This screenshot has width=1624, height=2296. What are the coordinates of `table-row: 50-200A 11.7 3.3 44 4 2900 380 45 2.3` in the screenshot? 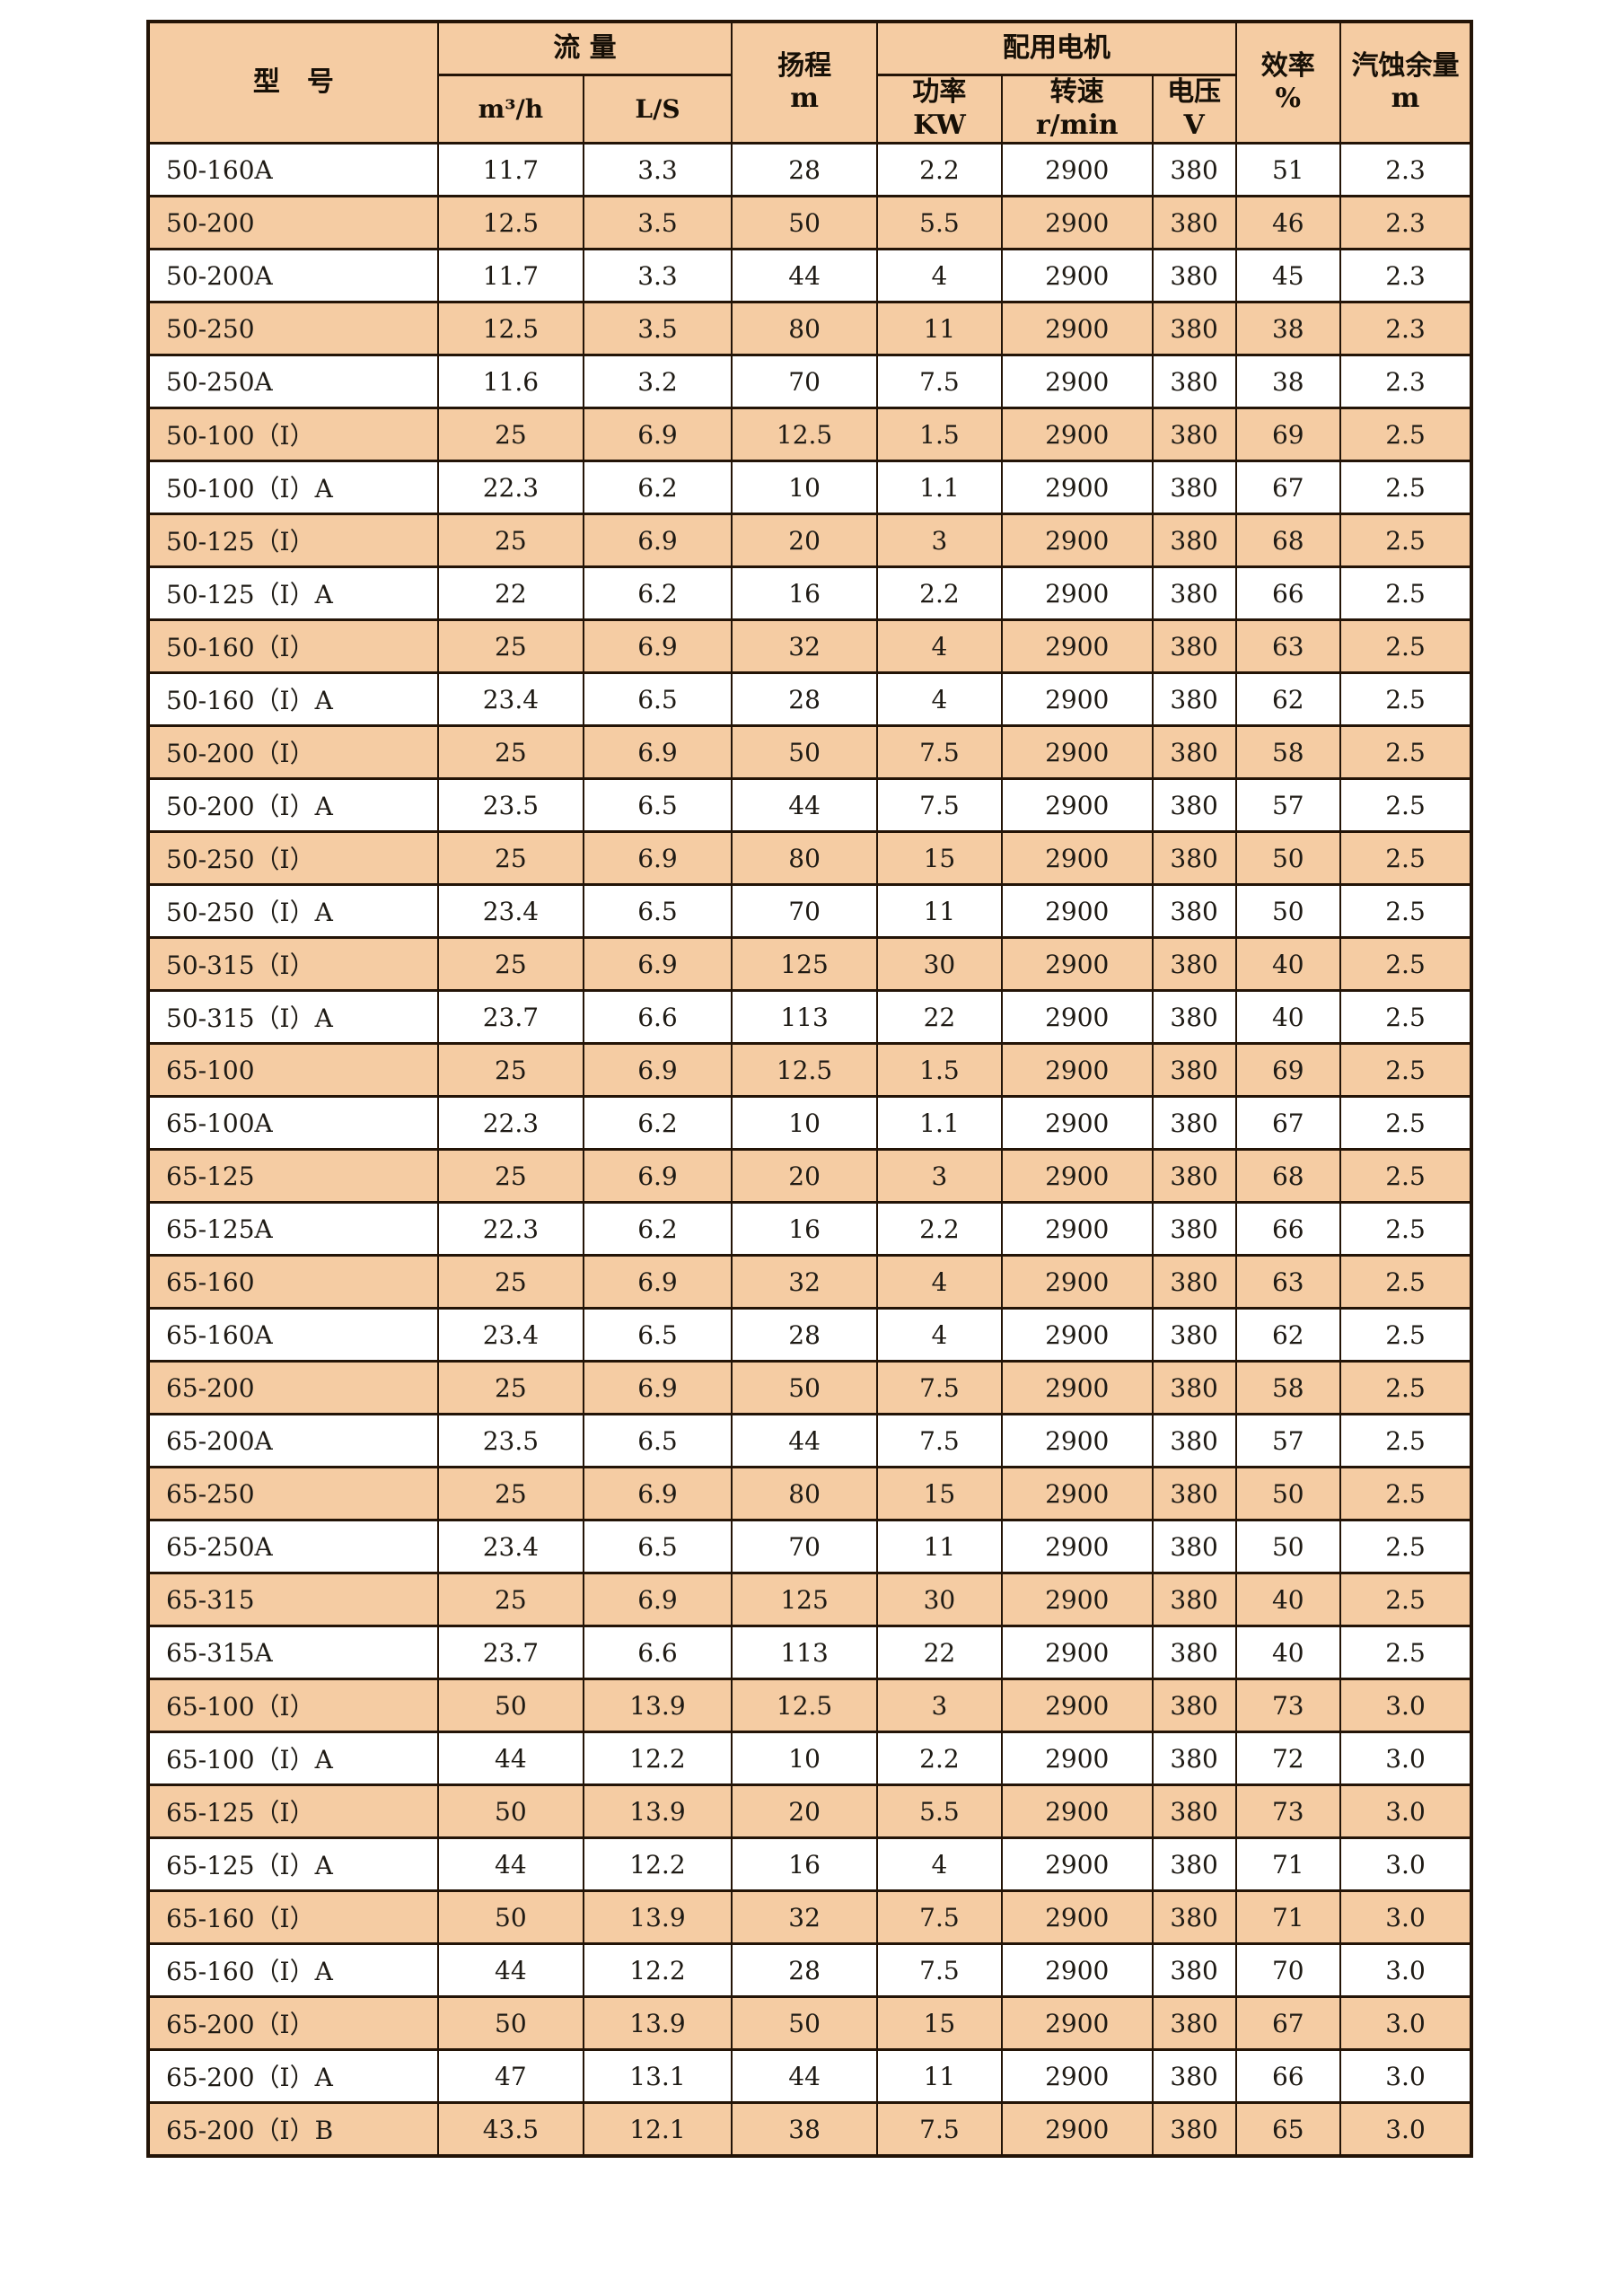 It's located at (809, 276).